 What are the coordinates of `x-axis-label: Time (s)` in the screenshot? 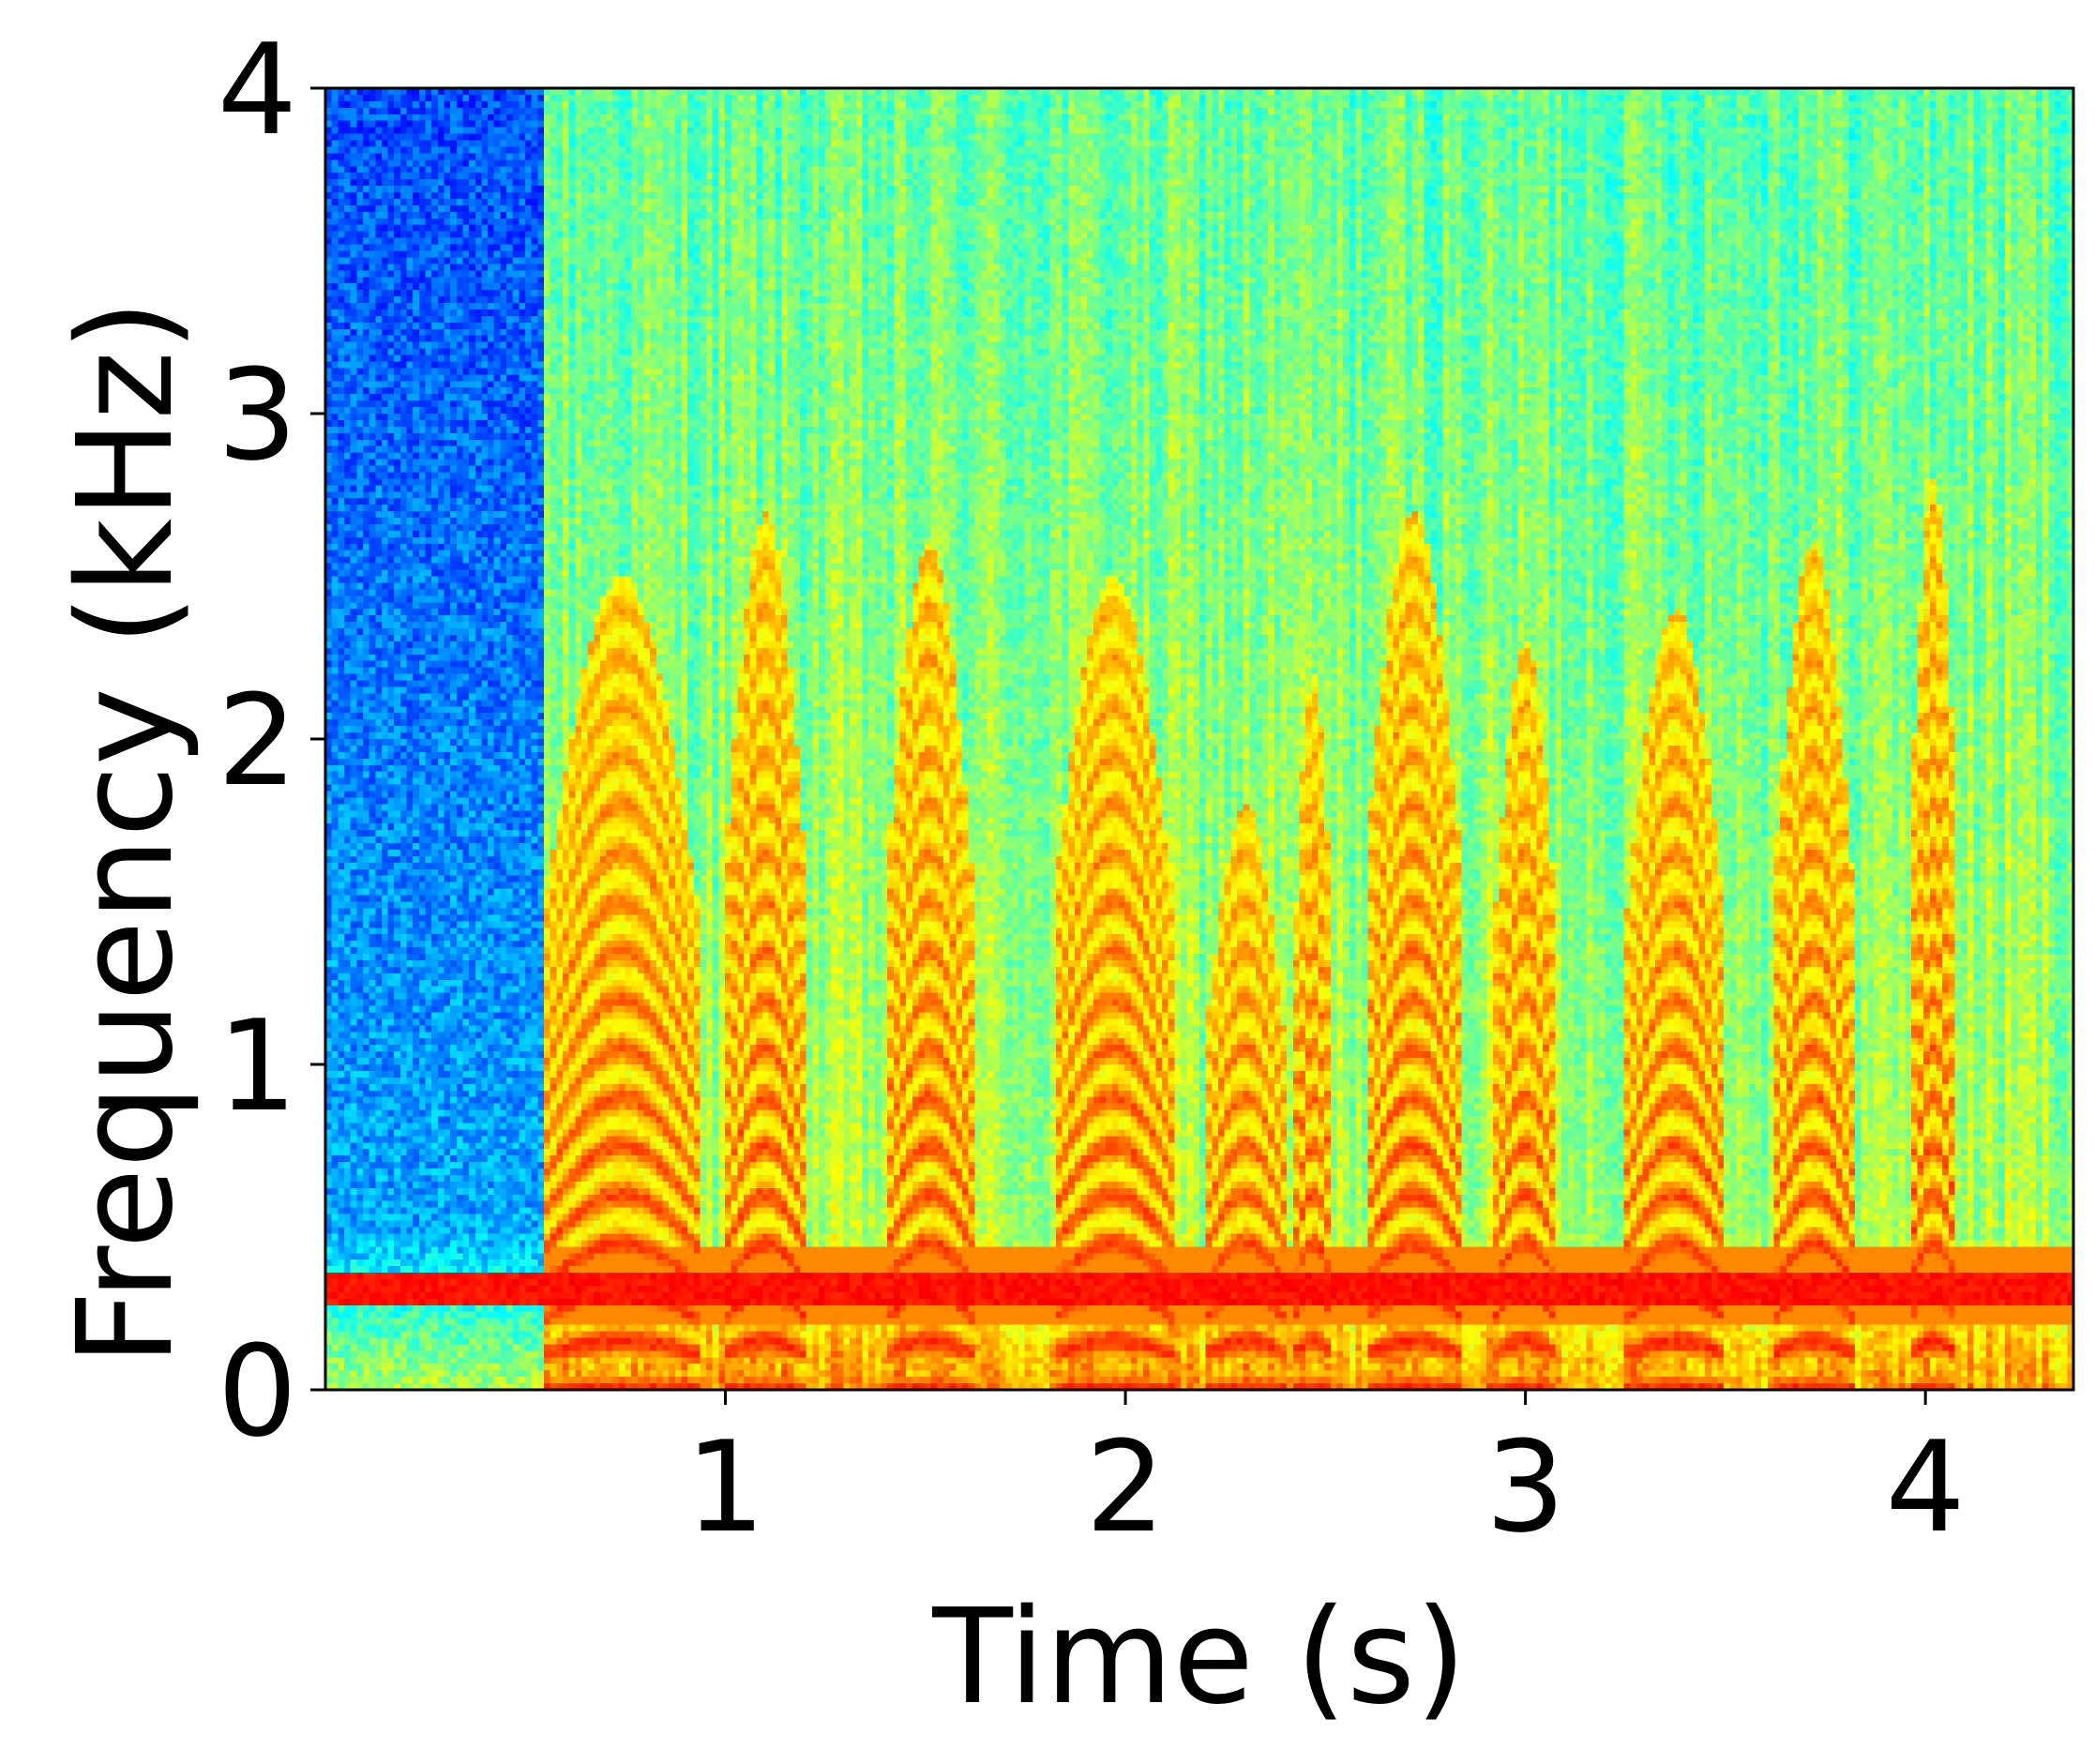 It's located at (1199, 1657).